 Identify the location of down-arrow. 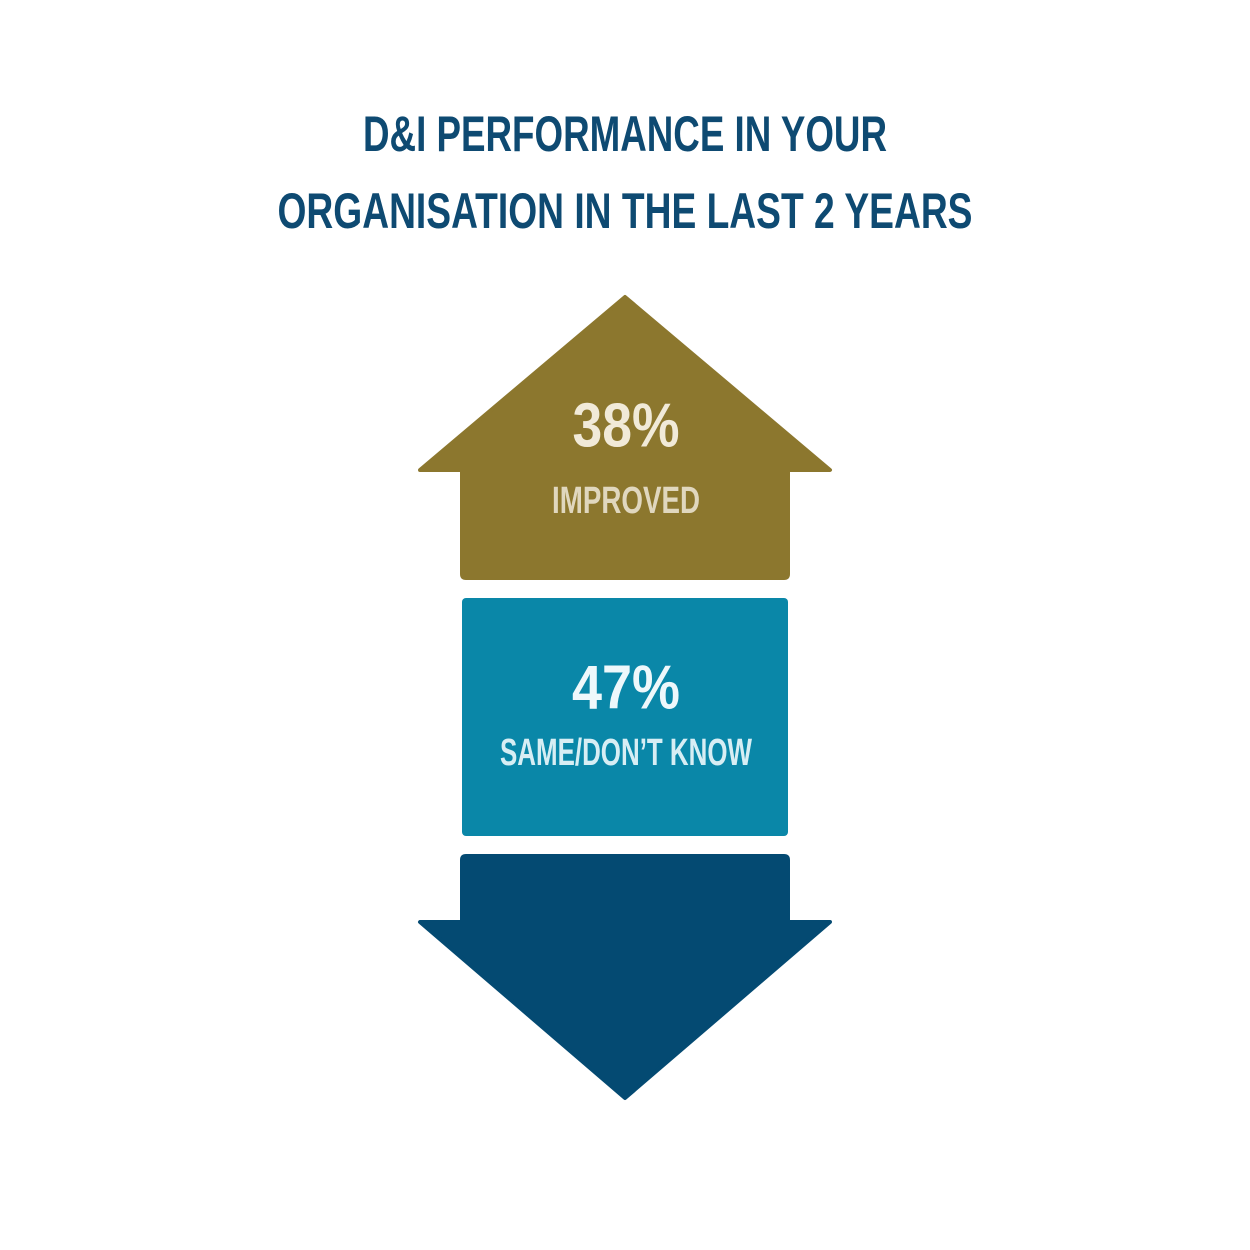
(625, 977).